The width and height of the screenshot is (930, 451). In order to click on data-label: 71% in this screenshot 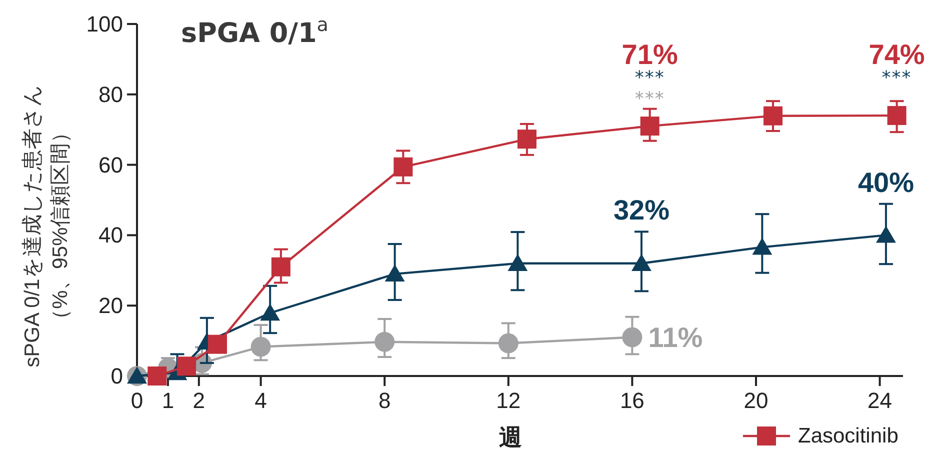, I will do `click(650, 54)`.